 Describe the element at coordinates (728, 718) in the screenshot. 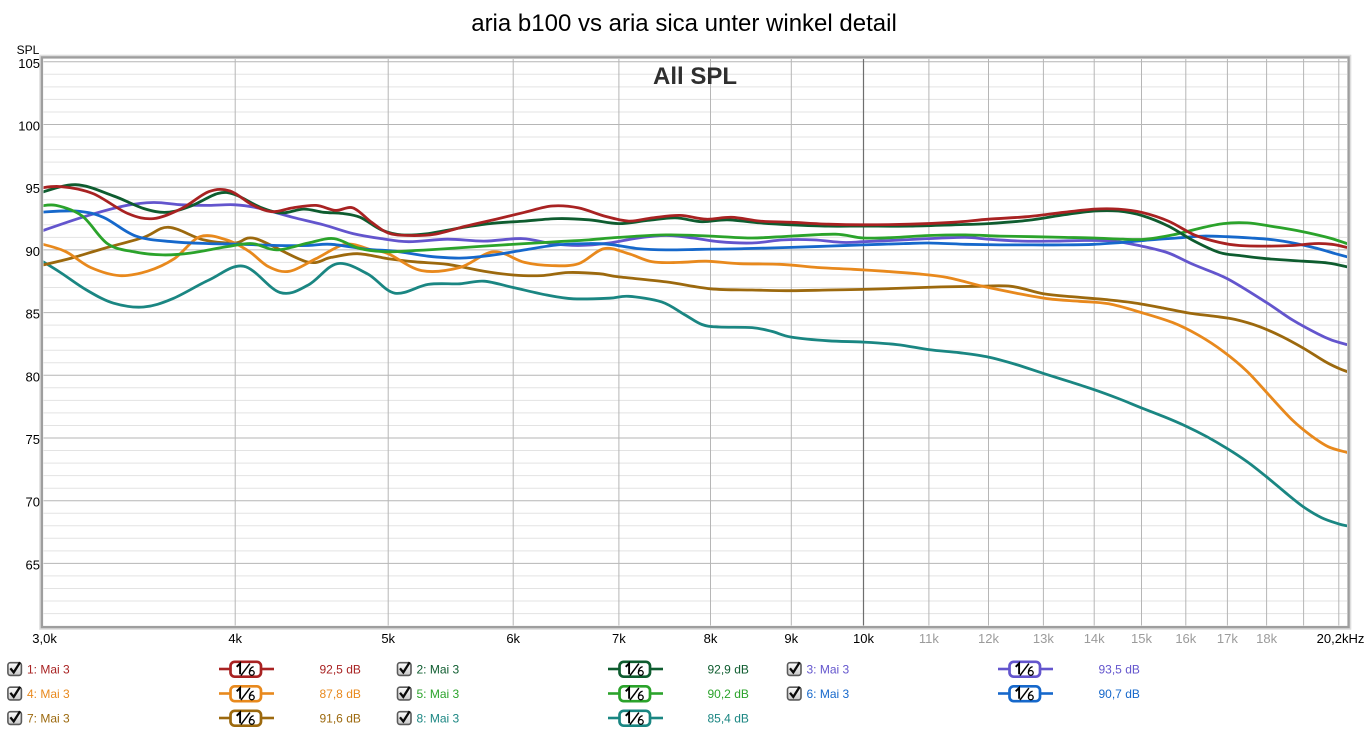

I see `svg-text: 85,4 dB` at that location.